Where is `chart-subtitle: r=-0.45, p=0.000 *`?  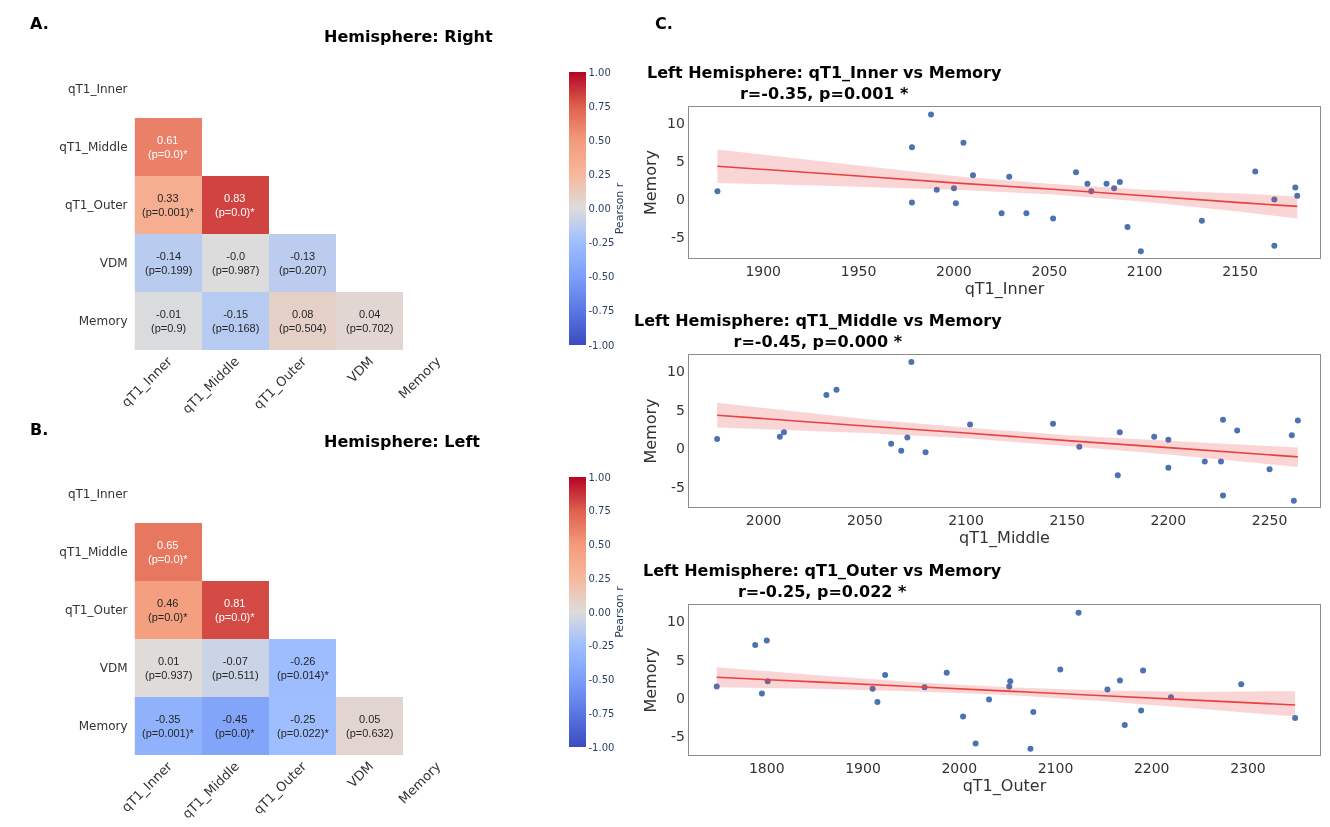 chart-subtitle: r=-0.45, p=0.000 * is located at coordinates (818, 341).